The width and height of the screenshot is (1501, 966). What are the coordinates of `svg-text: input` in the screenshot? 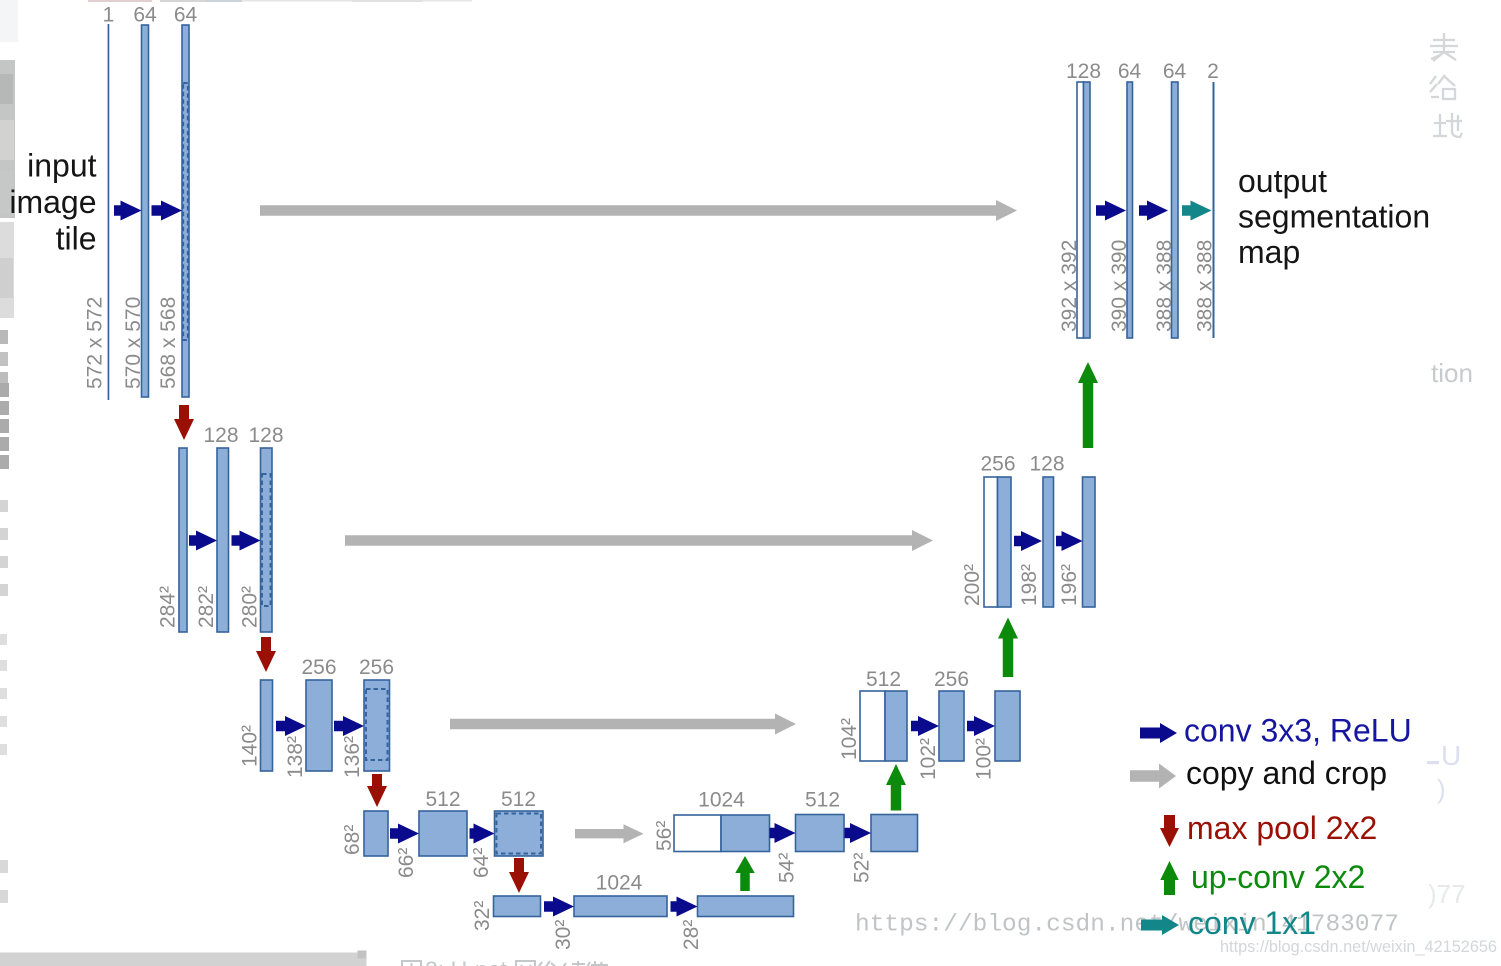 It's located at (62, 166).